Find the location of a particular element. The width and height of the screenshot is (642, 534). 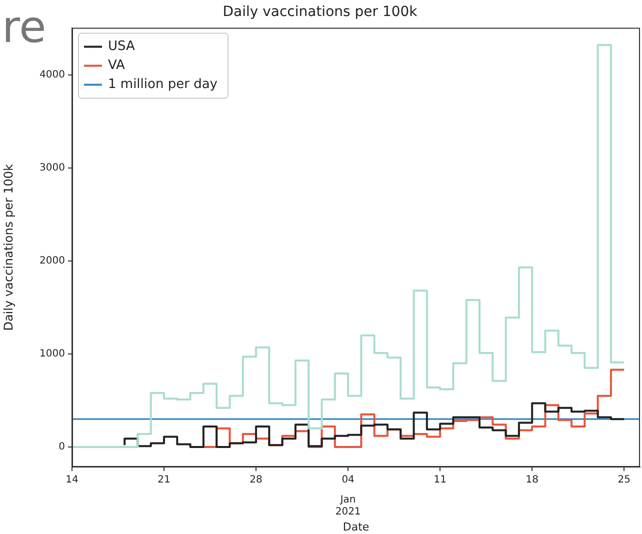

y-axis-title: Daily vaccinations per 100k is located at coordinates (8, 247).